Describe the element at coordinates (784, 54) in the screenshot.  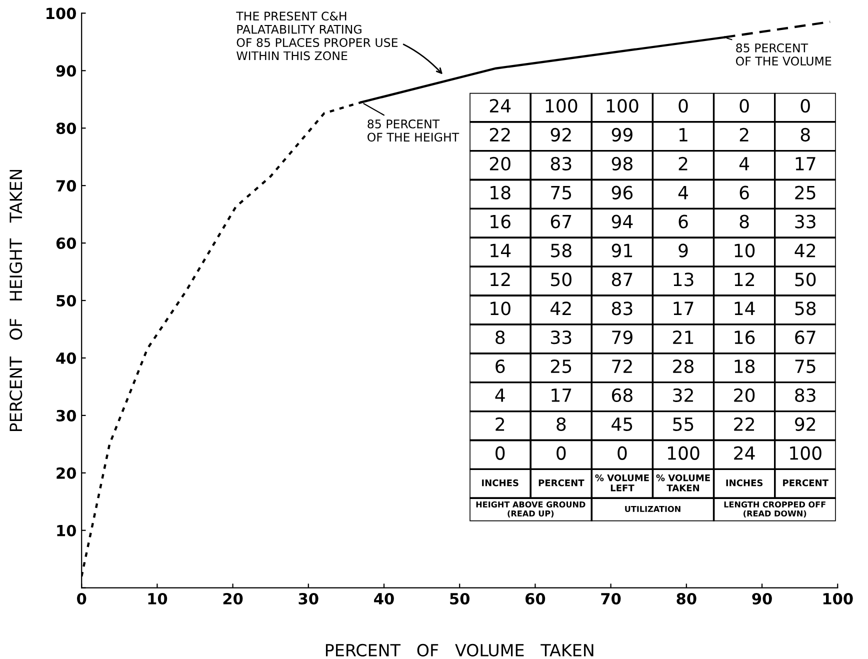
I see `annotation: 85 PERCENT OF THE VOLUME` at that location.